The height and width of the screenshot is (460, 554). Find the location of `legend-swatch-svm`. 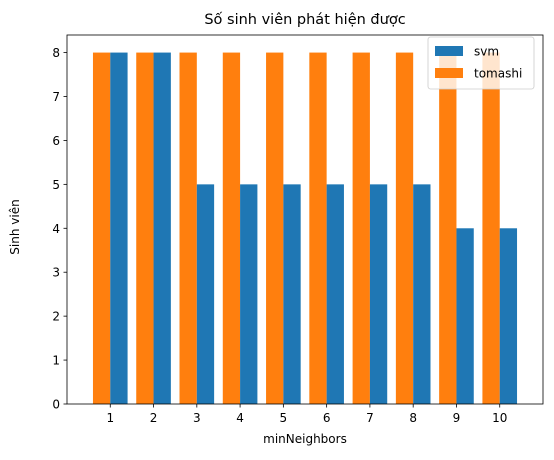

legend-swatch-svm is located at coordinates (449, 51).